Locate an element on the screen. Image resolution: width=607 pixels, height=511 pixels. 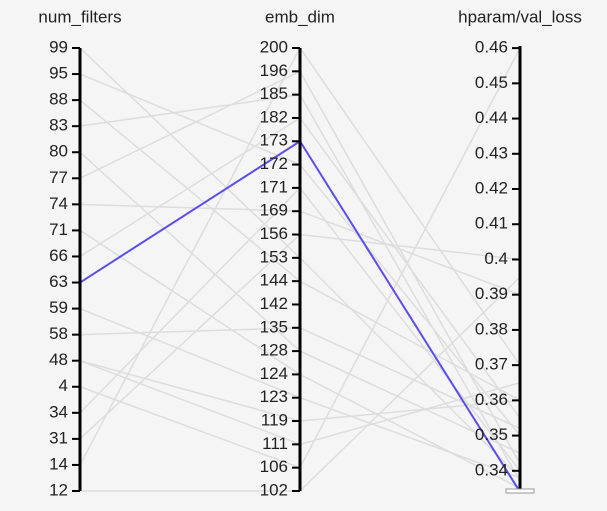
tick-label: 173 is located at coordinates (274, 140).